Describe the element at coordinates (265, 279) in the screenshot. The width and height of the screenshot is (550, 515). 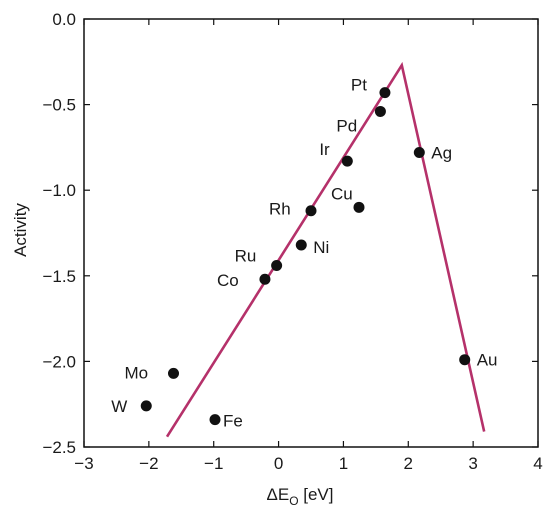
I see `data-point-co` at that location.